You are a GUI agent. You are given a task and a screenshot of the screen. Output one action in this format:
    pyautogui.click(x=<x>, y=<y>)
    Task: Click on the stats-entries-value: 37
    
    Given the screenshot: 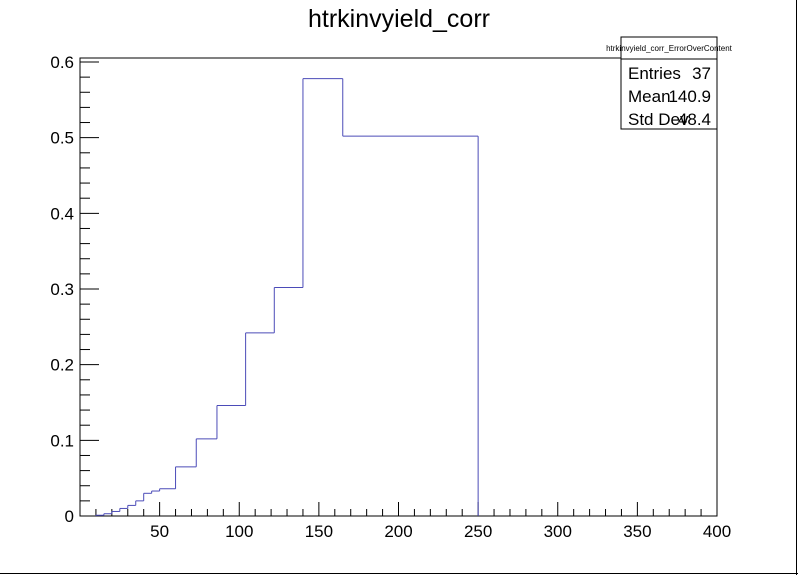 What is the action you would take?
    pyautogui.click(x=701, y=73)
    